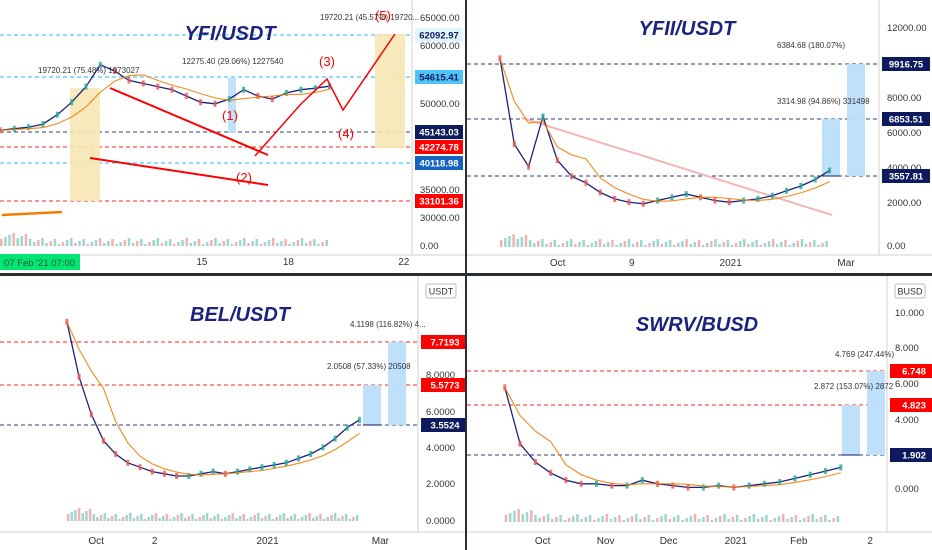 The image size is (932, 550). I want to click on y-tick-label: 8000.00, so click(904, 98).